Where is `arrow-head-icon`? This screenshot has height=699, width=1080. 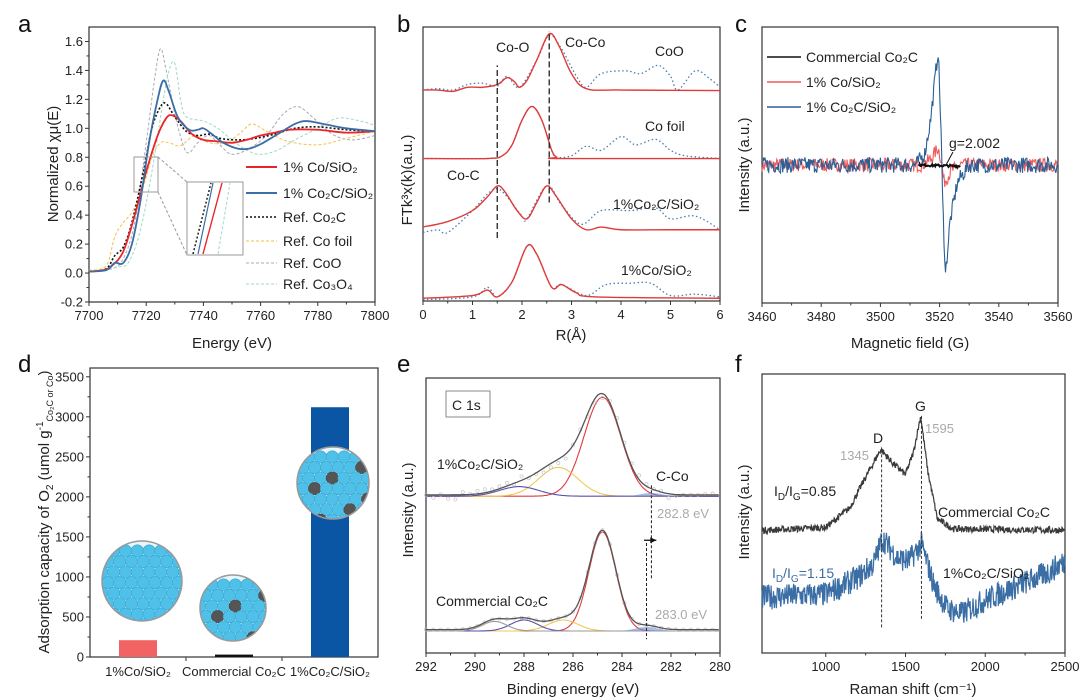
arrow-head-icon is located at coordinates (653, 540).